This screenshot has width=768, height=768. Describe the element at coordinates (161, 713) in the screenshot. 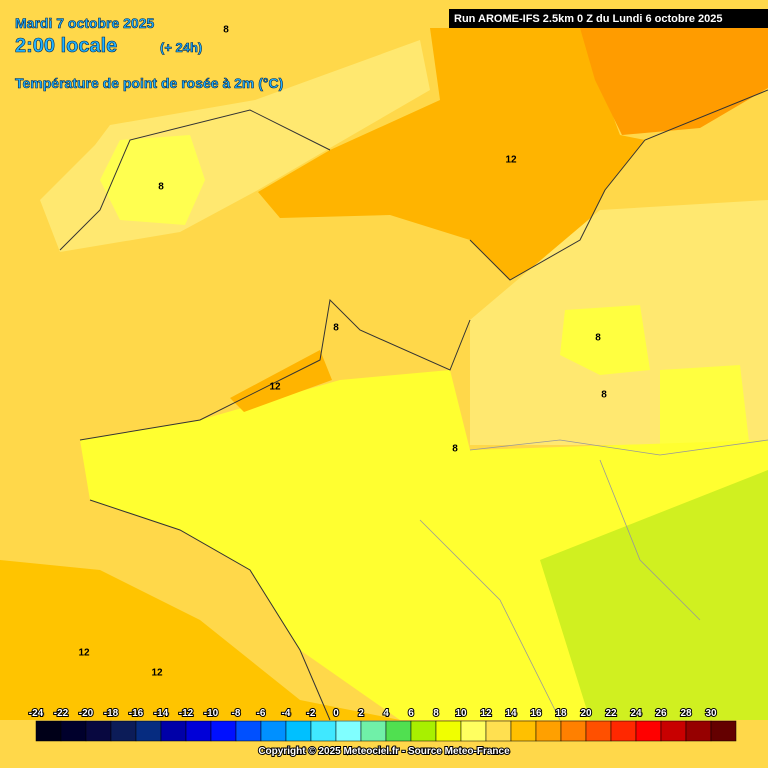

I see `legend-label: -14` at that location.